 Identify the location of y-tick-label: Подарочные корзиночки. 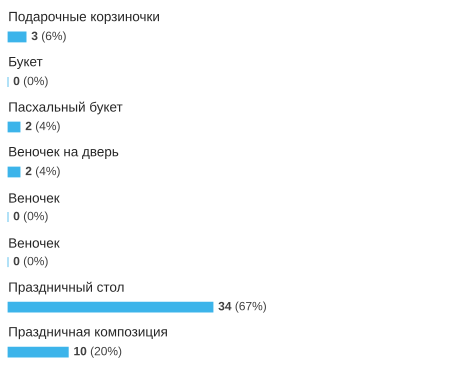
(84, 18).